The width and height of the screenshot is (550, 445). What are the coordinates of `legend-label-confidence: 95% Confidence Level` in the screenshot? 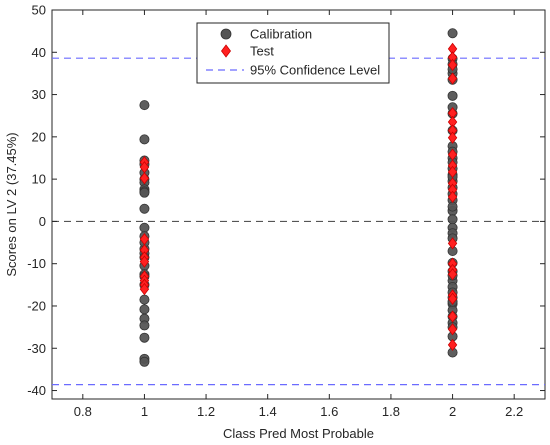 It's located at (315, 70).